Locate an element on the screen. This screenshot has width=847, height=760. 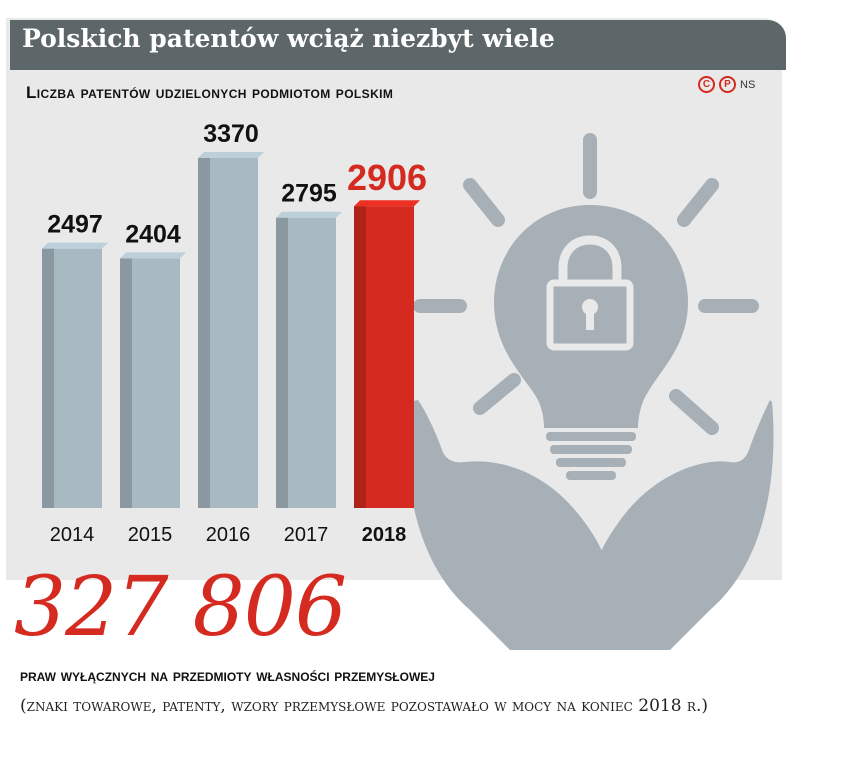
title-bar is located at coordinates (398, 45).